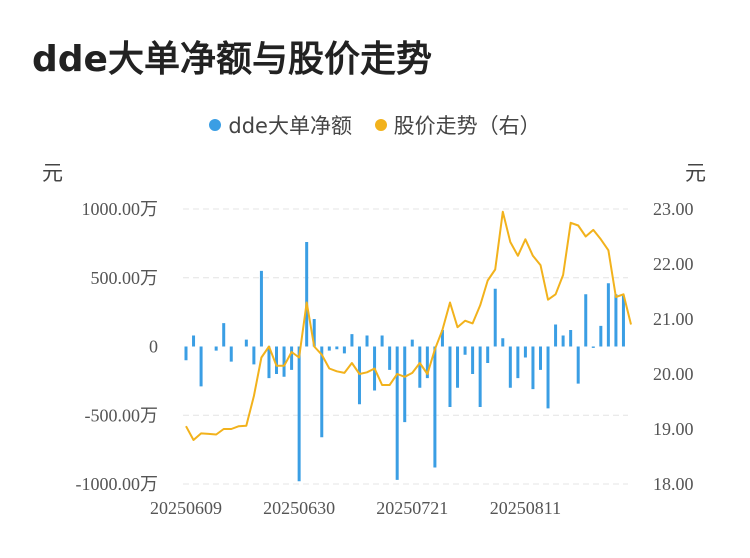 The height and width of the screenshot is (558, 750). Describe the element at coordinates (673, 319) in the screenshot. I see `right-axis-tick-label: 21.00` at that location.